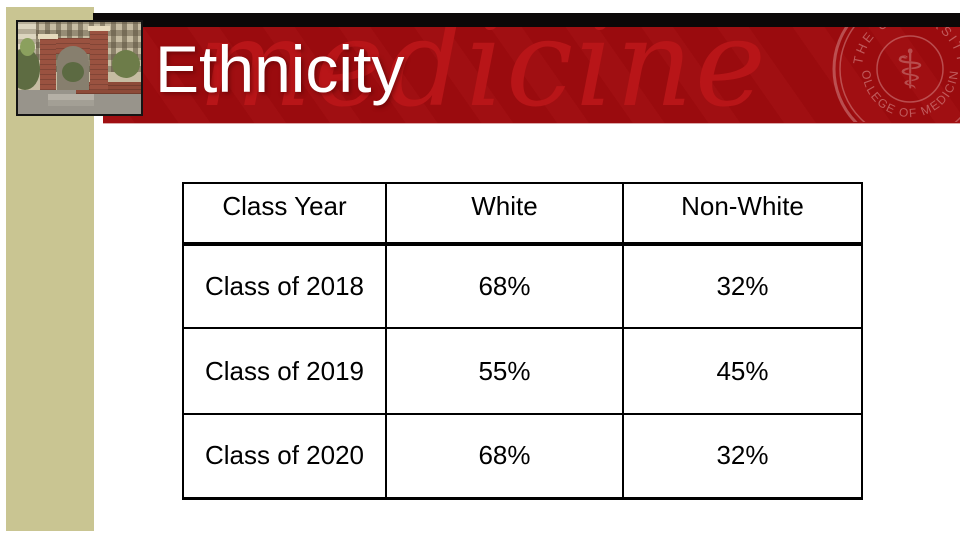  I want to click on seal-rings, so click(896, 74).